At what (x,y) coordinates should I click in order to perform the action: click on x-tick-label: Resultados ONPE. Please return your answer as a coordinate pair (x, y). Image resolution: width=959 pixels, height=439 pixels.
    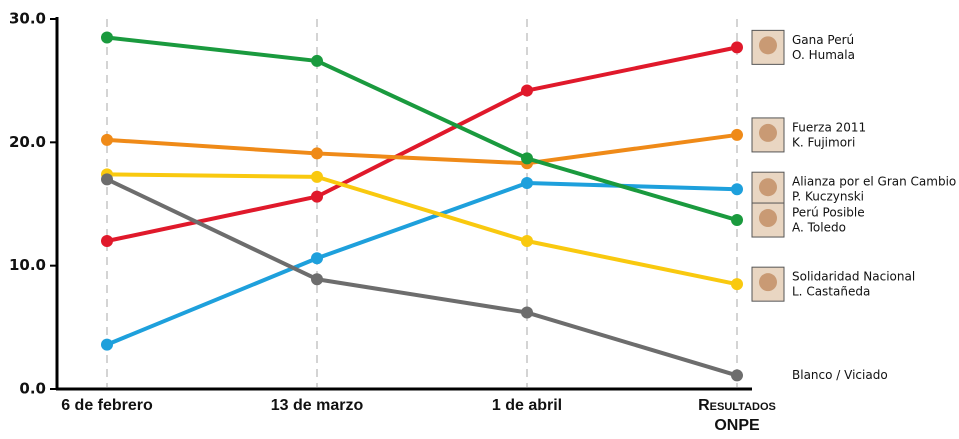
    Looking at the image, I should click on (737, 415).